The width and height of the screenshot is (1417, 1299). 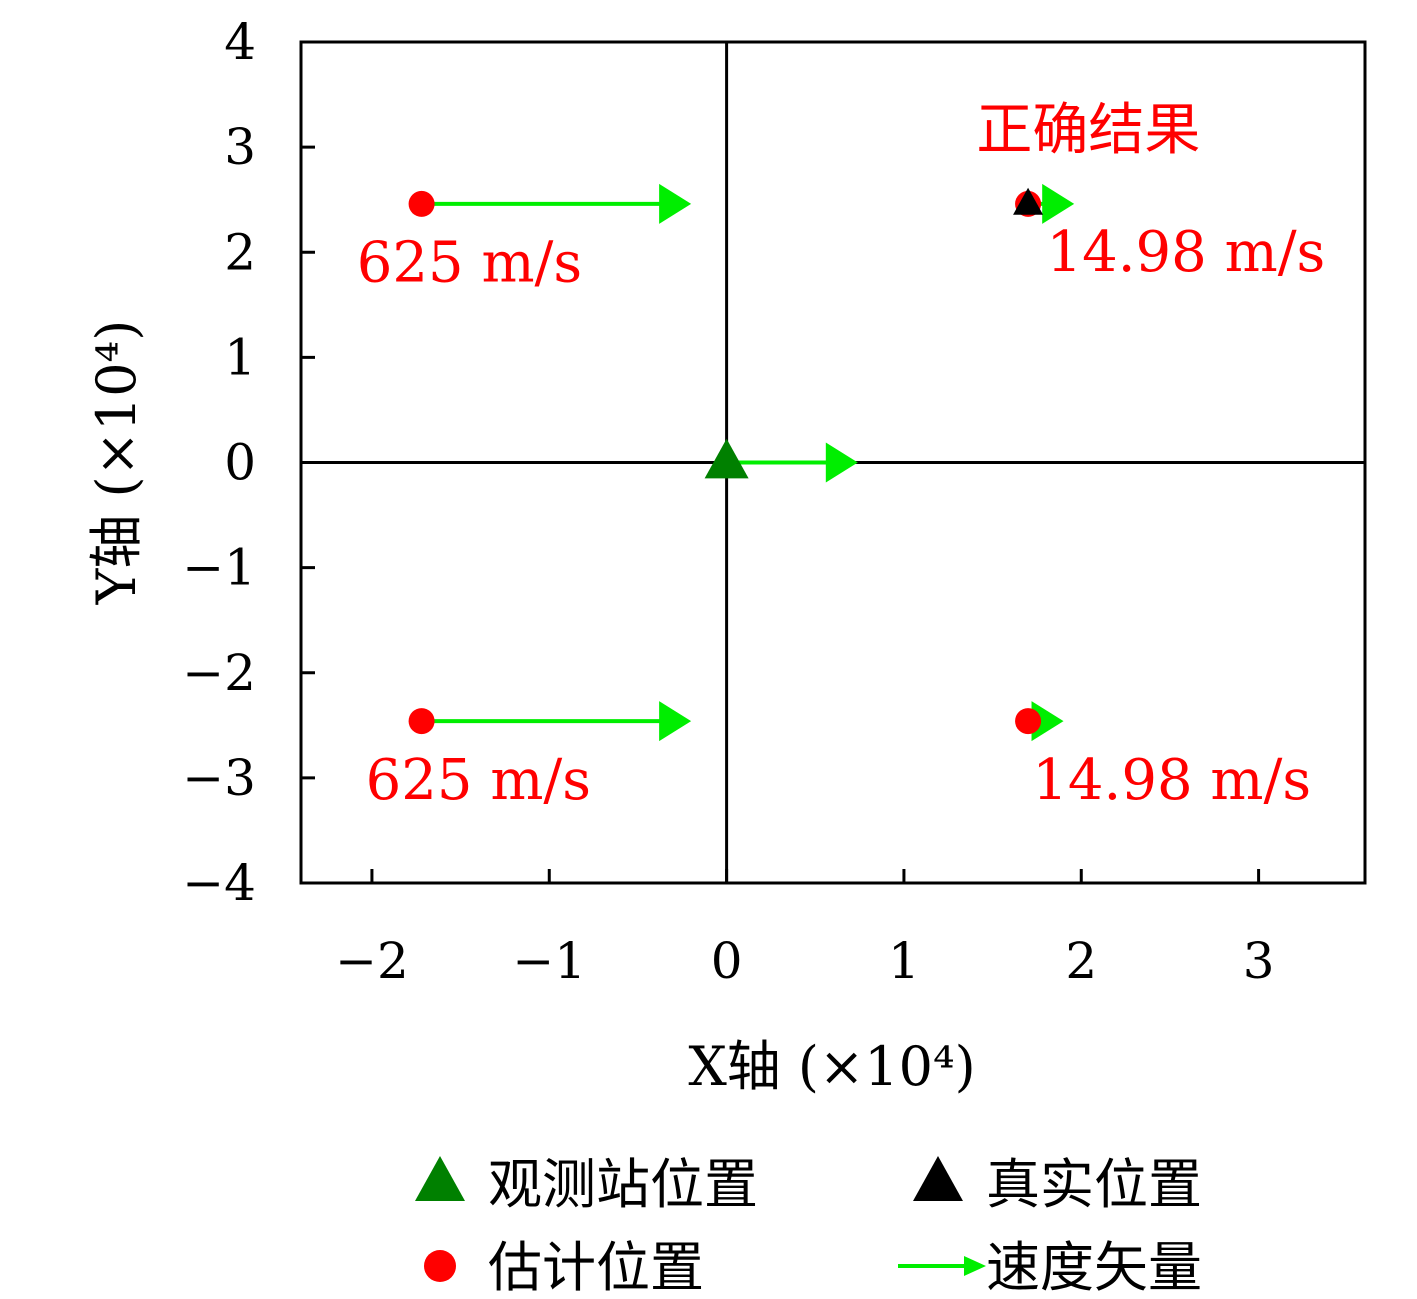 What do you see at coordinates (938, 1178) in the screenshot?
I see `legend-true-position-icon` at bounding box center [938, 1178].